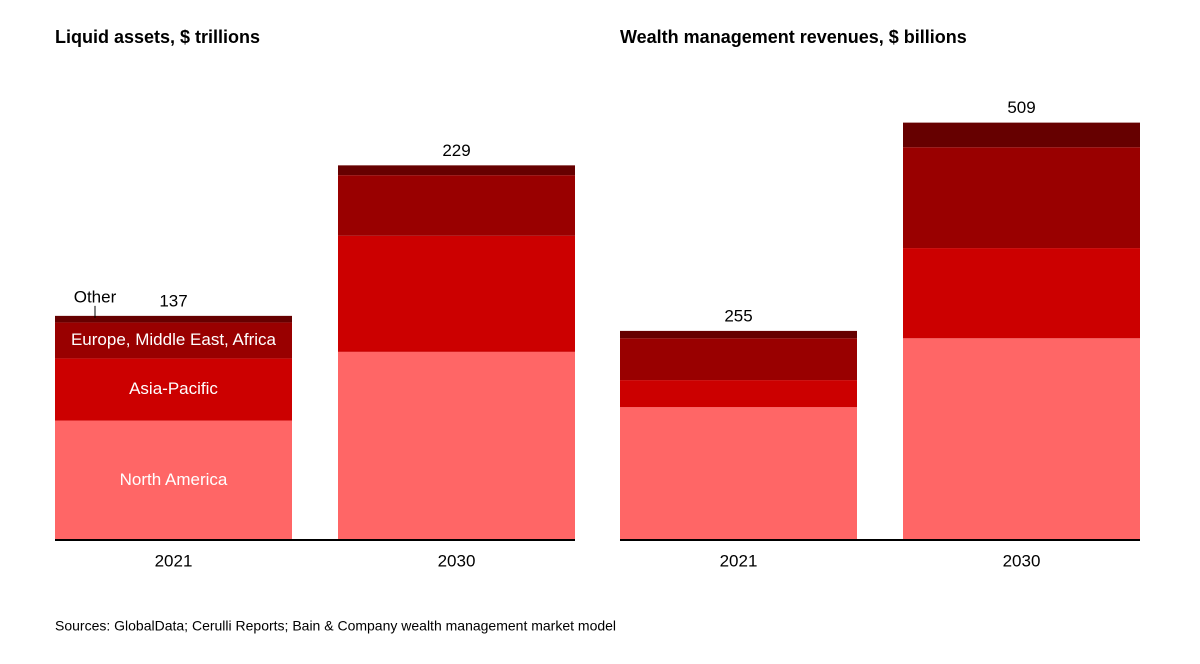  Describe the element at coordinates (738, 315) in the screenshot. I see `total-label: 255` at that location.